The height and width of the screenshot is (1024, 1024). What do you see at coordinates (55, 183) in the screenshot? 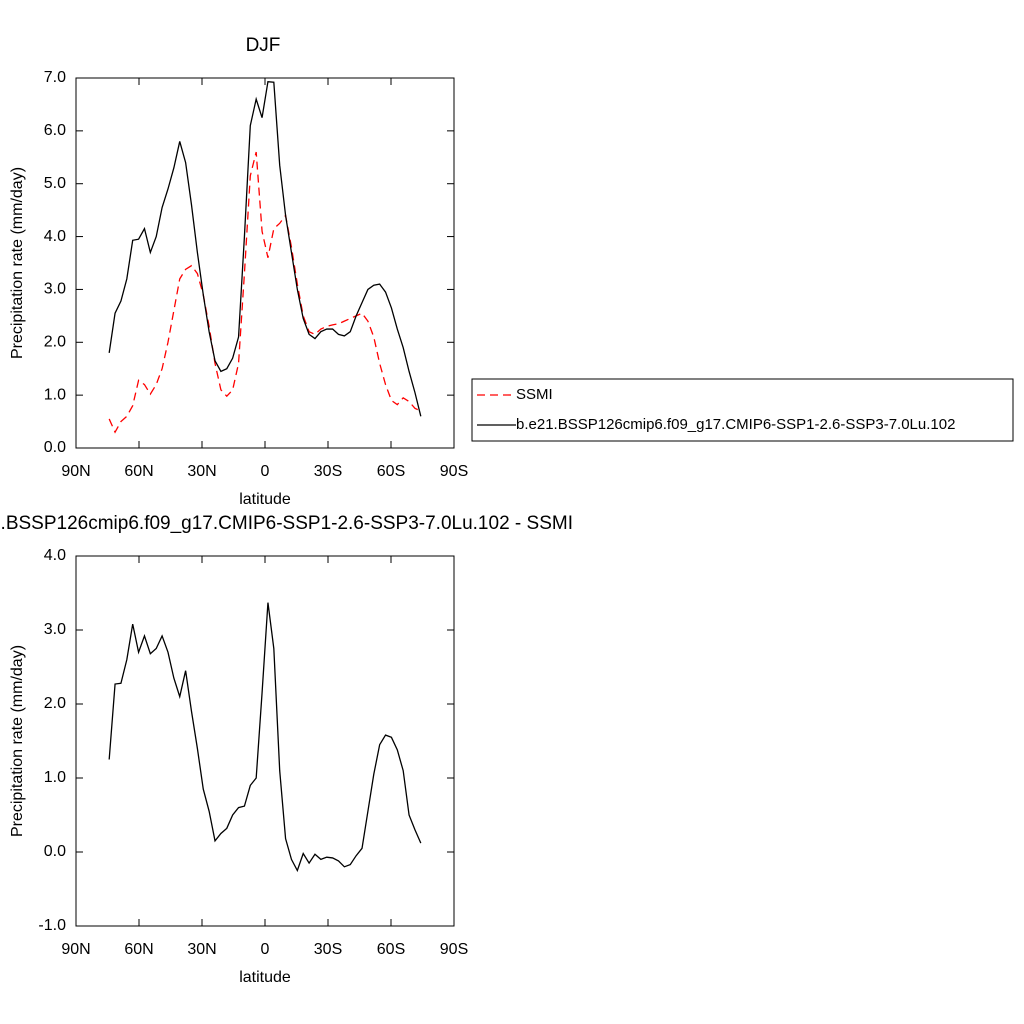
I see `y-tick-label: 5.0` at bounding box center [55, 183].